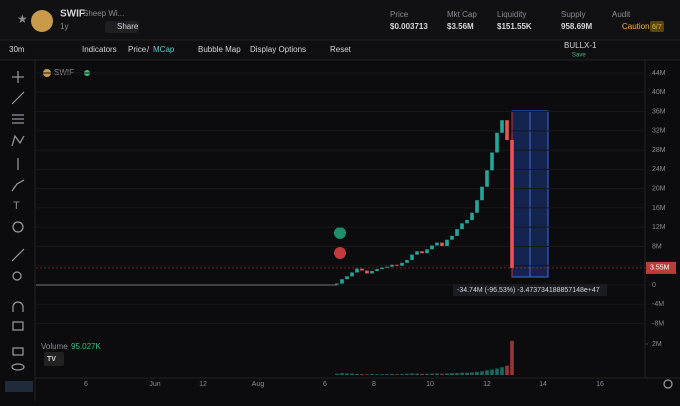 The height and width of the screenshot is (406, 680). Describe the element at coordinates (17, 49) in the screenshot. I see `interval: 30m` at that location.